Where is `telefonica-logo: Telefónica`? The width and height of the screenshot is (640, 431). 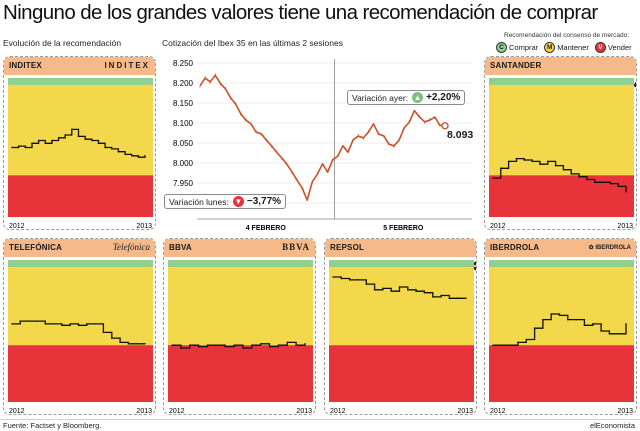 telefonica-logo: Telefónica is located at coordinates (131, 247).